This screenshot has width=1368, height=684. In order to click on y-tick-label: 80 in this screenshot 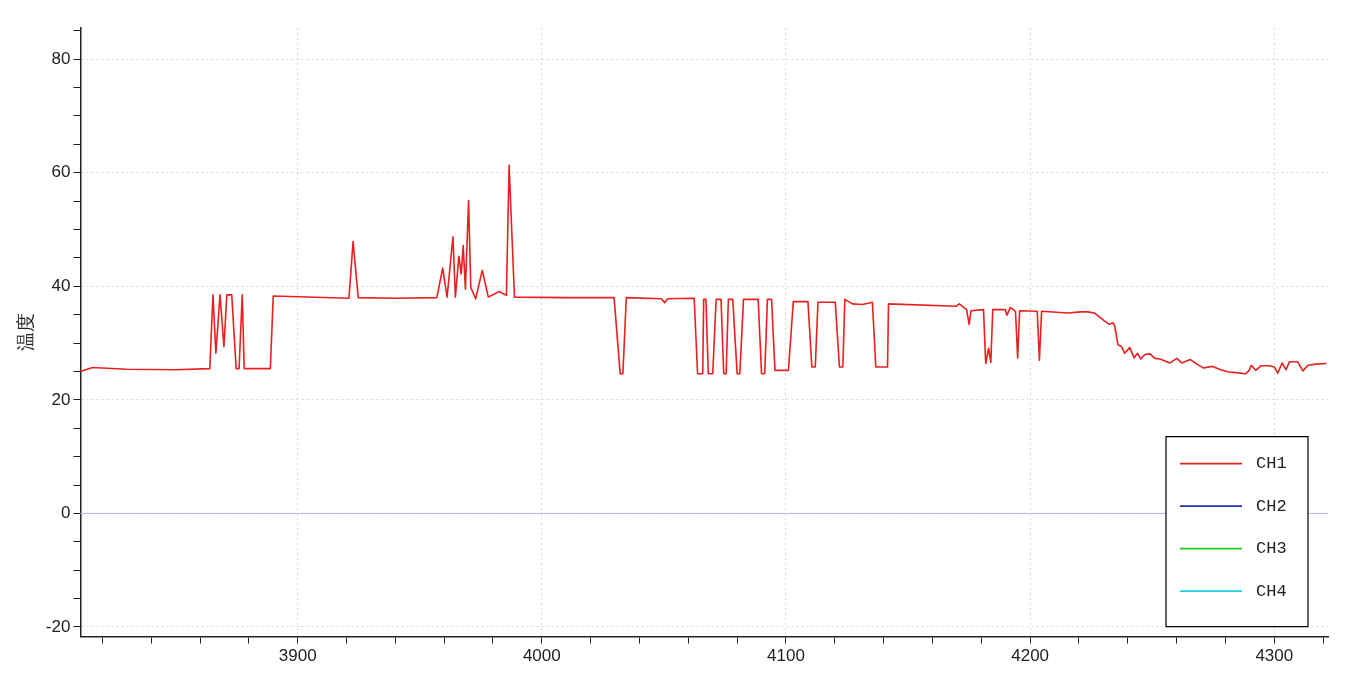, I will do `click(61, 58)`.